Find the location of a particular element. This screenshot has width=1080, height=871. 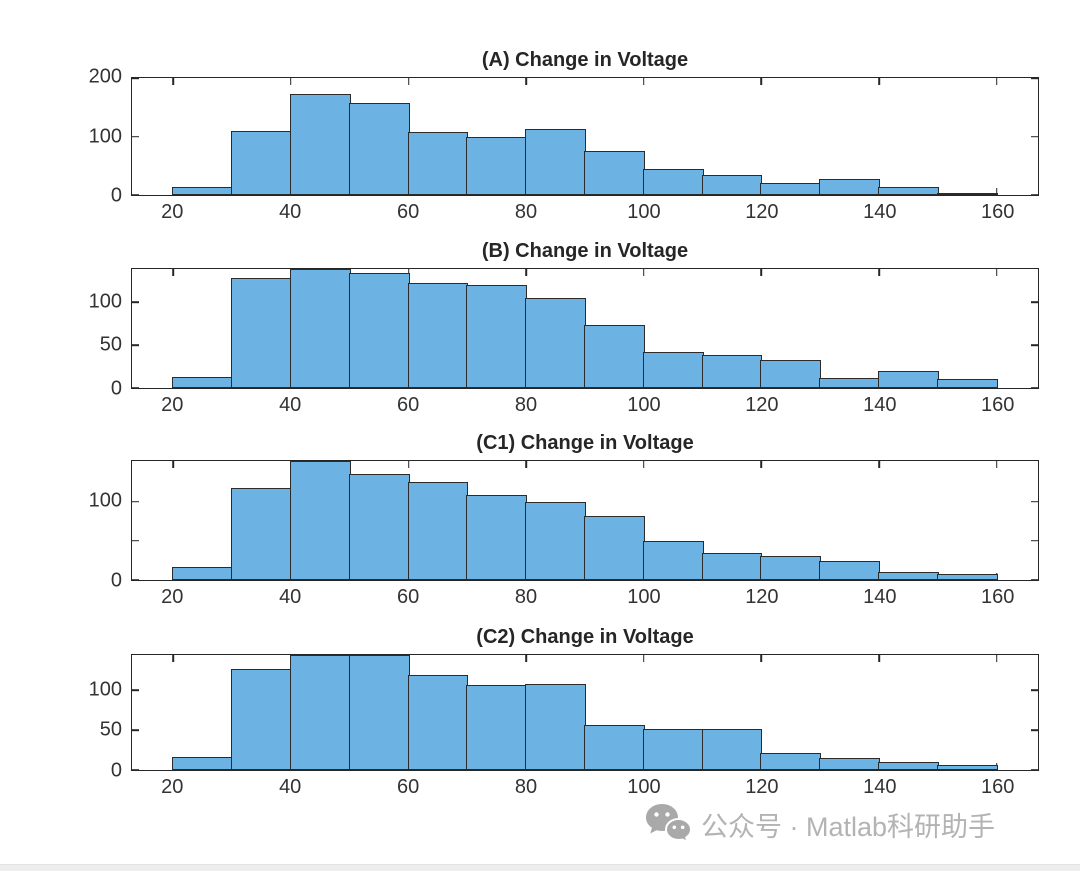

subplot-c2-y-axis-labels: 0 50 100 is located at coordinates (61, 717).